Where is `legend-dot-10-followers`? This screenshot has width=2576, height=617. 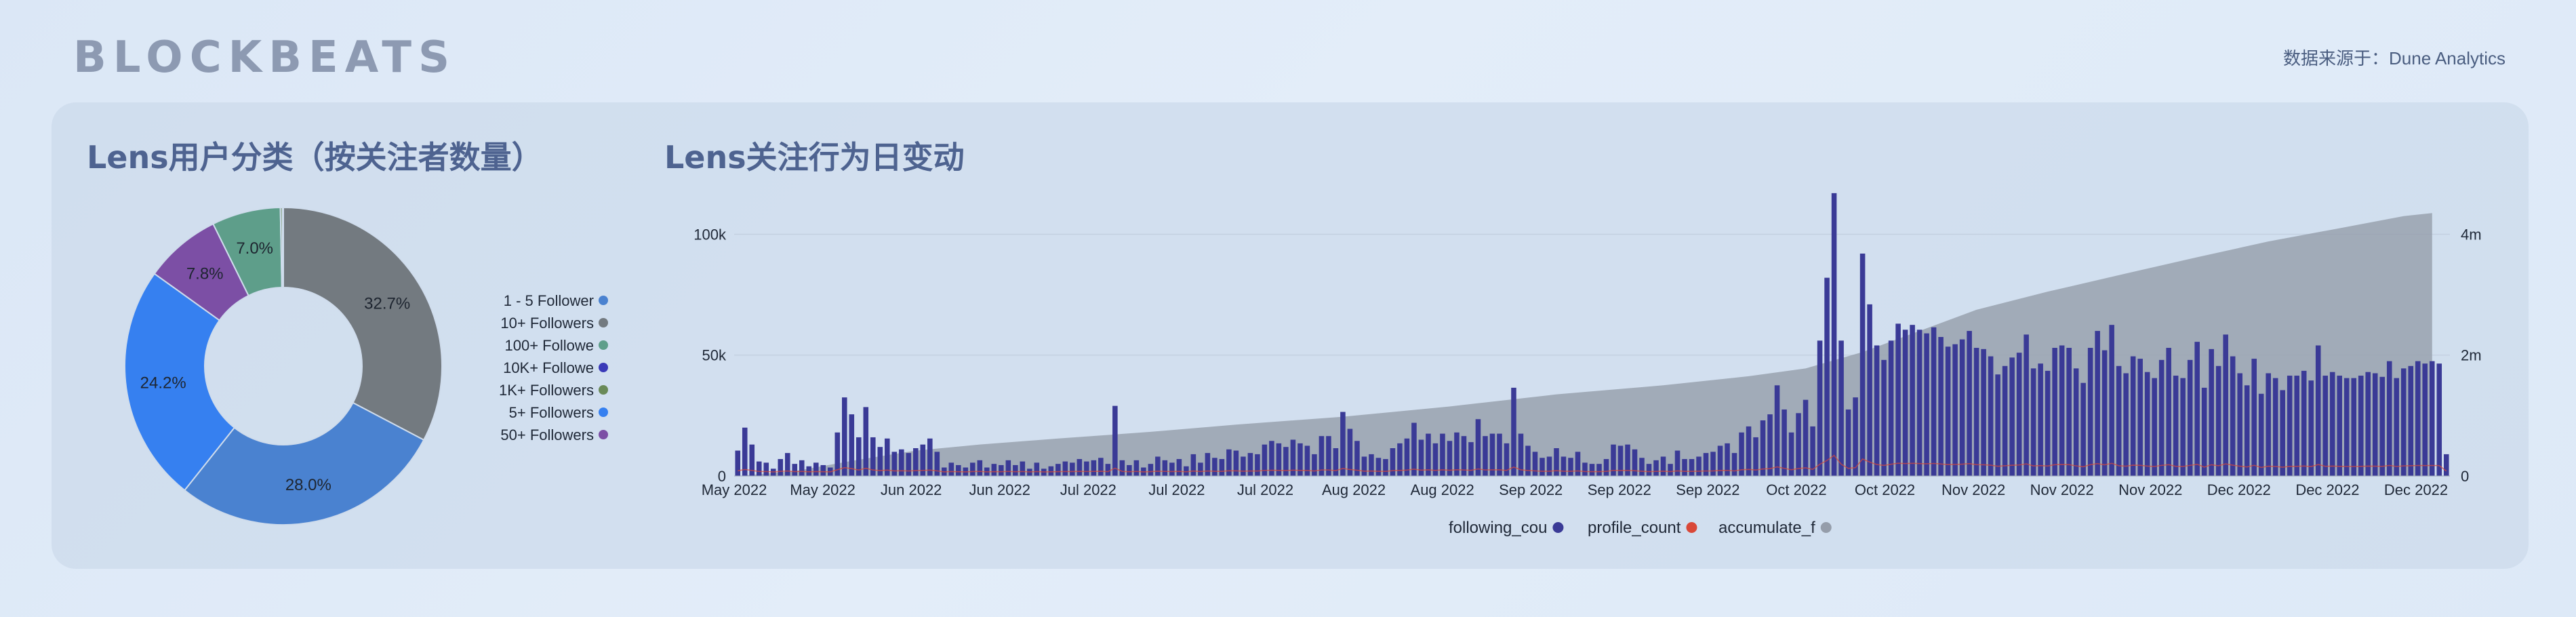 legend-dot-10-followers is located at coordinates (603, 322).